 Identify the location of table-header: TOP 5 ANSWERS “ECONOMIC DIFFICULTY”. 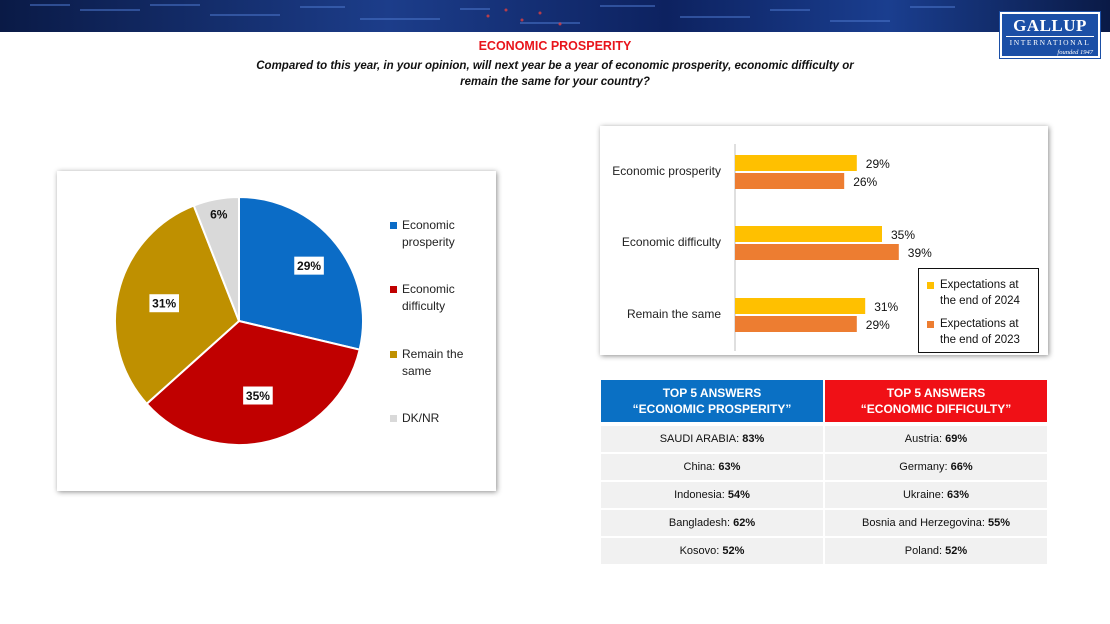
(936, 401).